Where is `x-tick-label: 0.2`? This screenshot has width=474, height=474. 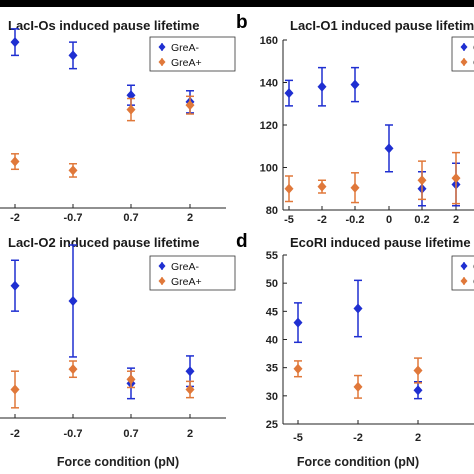
x-tick-label: 0.2 is located at coordinates (421, 220).